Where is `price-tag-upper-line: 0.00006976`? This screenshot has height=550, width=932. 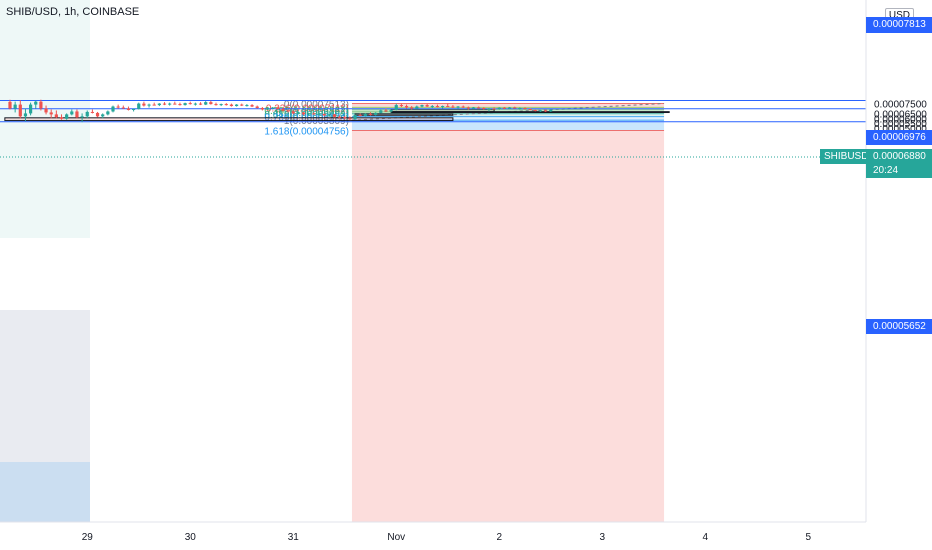 price-tag-upper-line: 0.00006976 is located at coordinates (899, 137).